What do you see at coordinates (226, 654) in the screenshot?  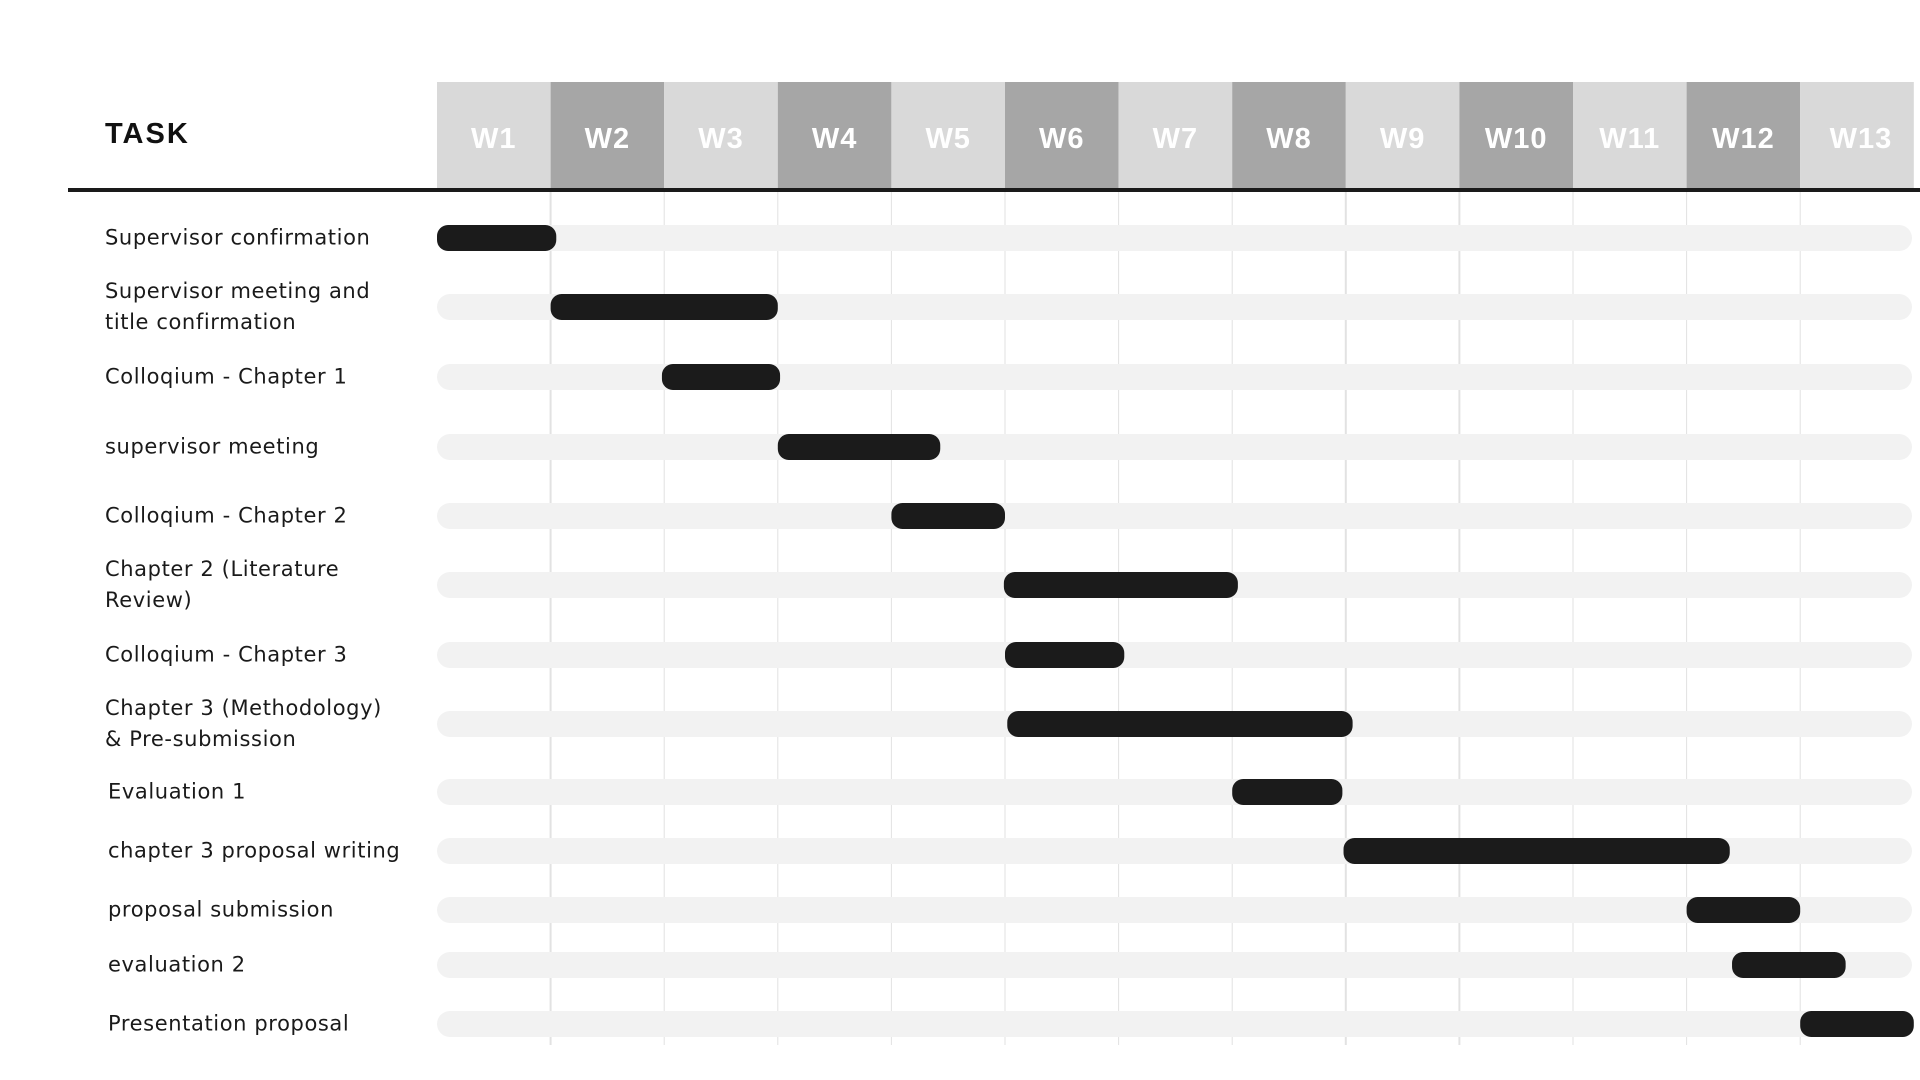 I see `task-label: Colloqium - Chapter 3` at bounding box center [226, 654].